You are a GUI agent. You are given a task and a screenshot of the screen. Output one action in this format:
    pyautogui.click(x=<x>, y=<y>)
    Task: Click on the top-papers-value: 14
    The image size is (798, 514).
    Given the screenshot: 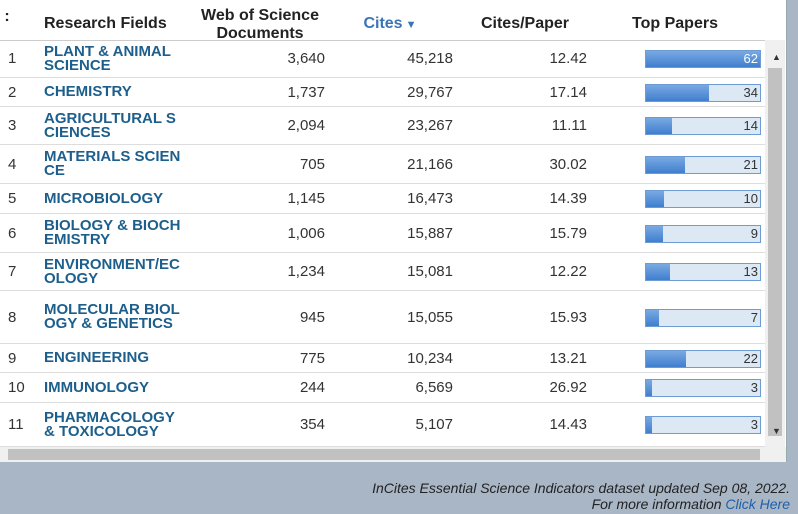 What is the action you would take?
    pyautogui.click(x=750, y=125)
    